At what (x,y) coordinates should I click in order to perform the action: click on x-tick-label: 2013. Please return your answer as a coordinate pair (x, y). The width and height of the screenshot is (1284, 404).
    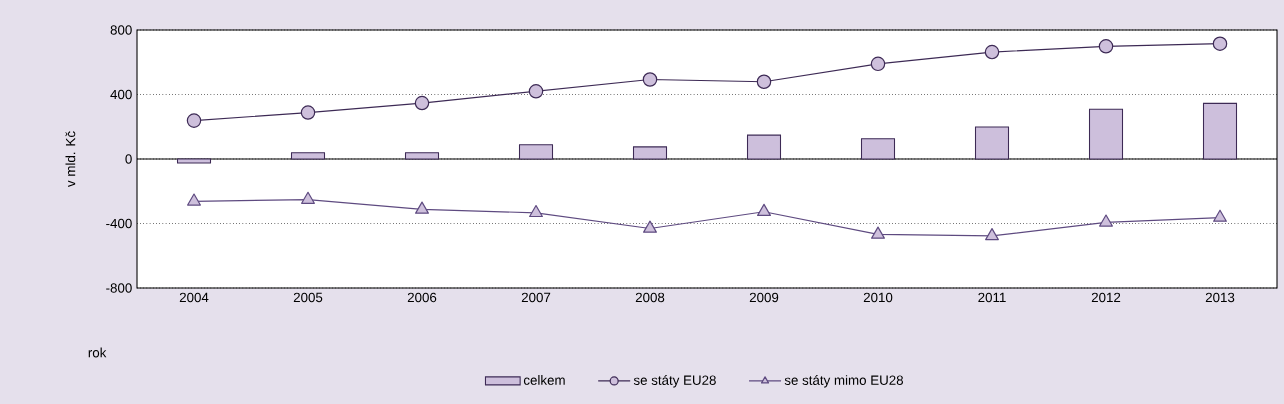
    Looking at the image, I should click on (1220, 297).